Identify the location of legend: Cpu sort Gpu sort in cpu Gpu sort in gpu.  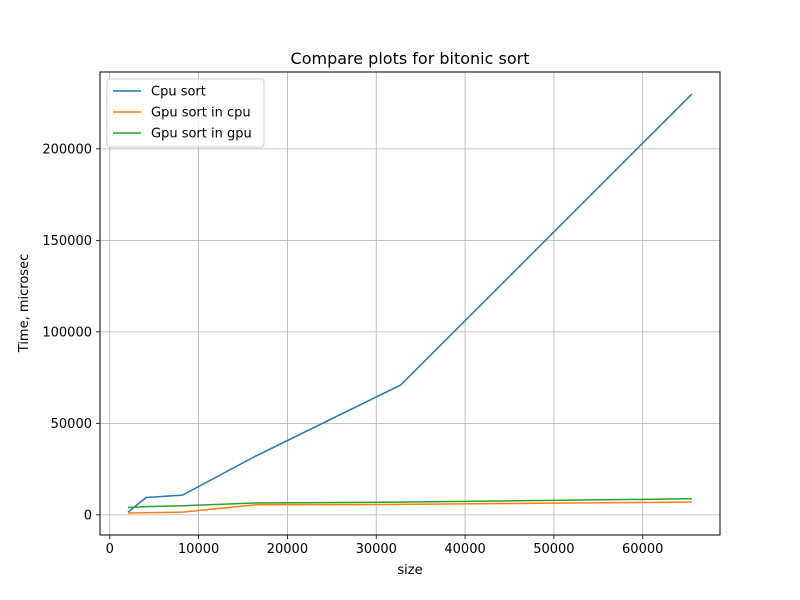
(185, 113).